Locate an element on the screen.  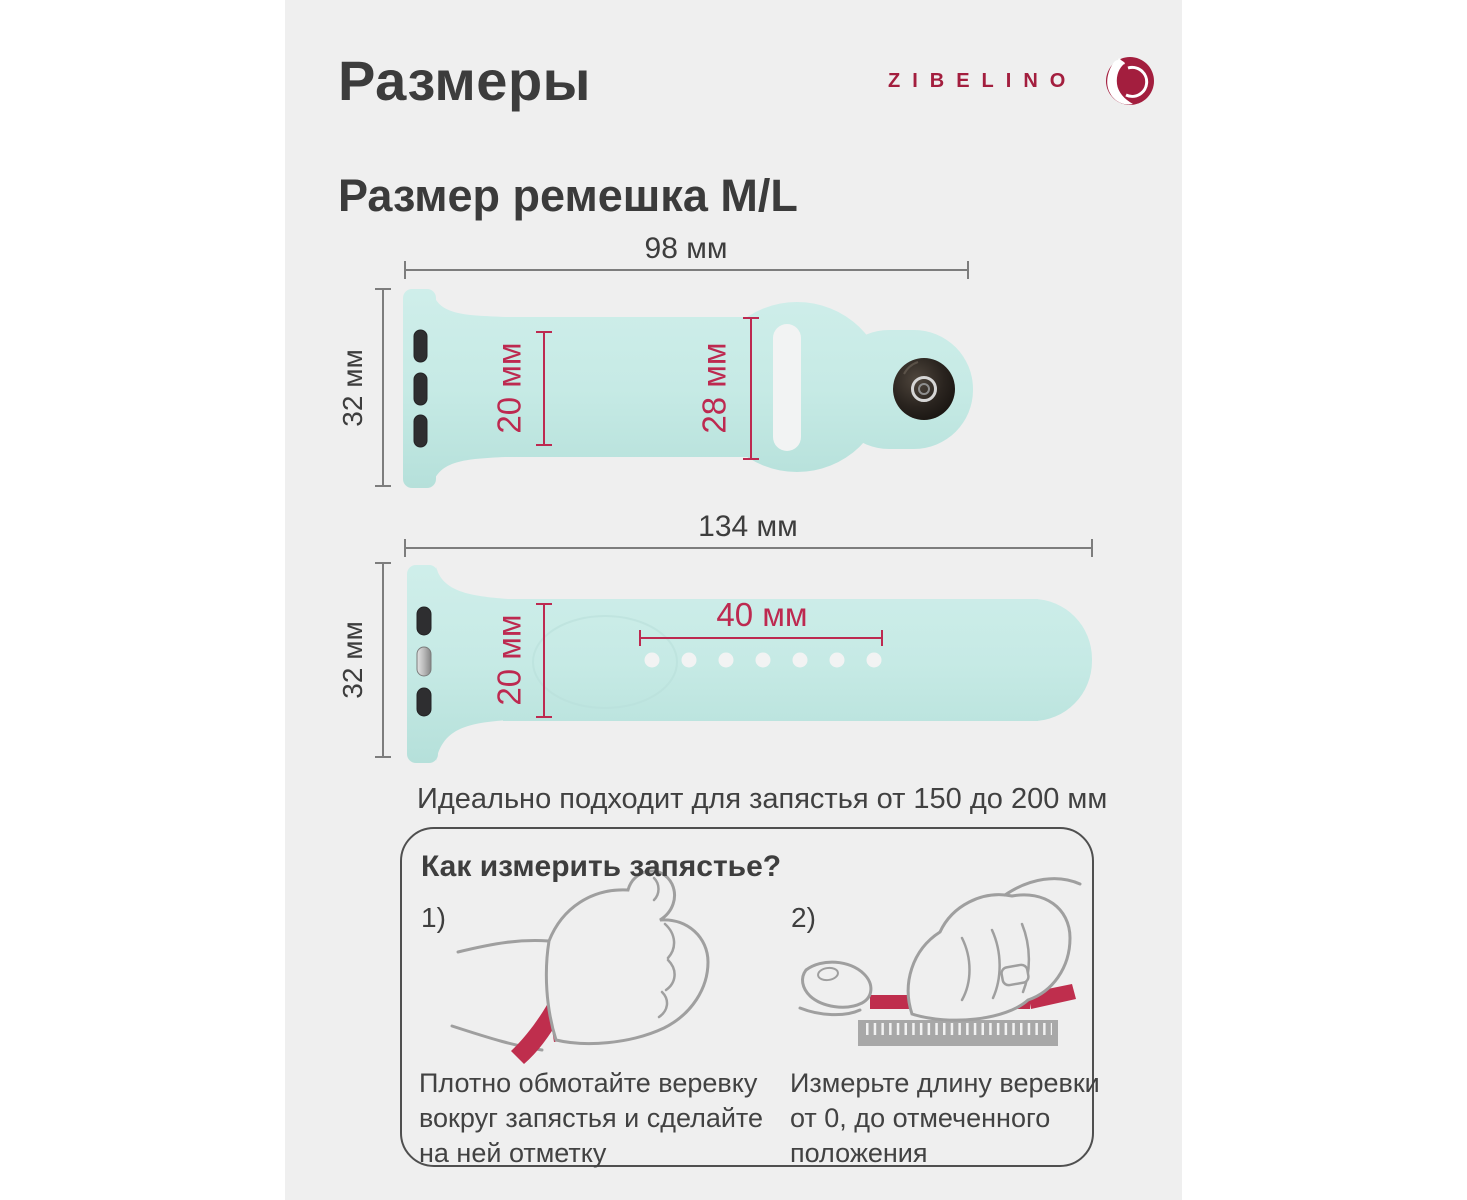
dim-20-bottom-line is located at coordinates (544, 660).